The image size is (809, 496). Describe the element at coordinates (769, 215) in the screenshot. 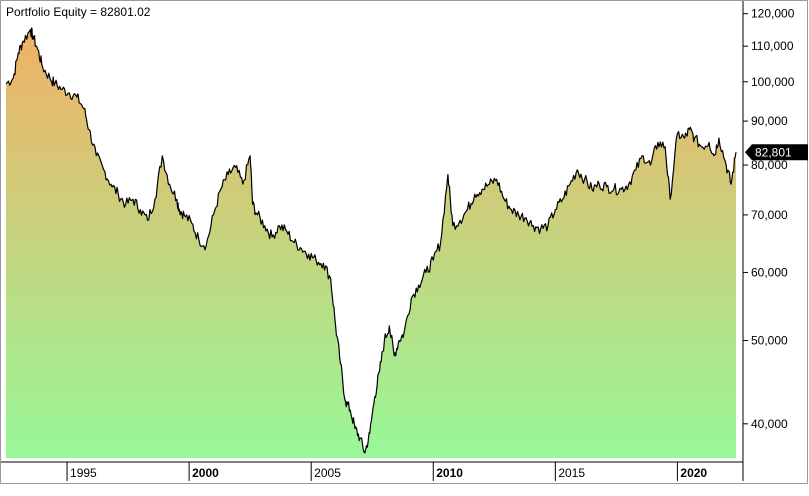

I see `y-tick-label: 70,000` at that location.